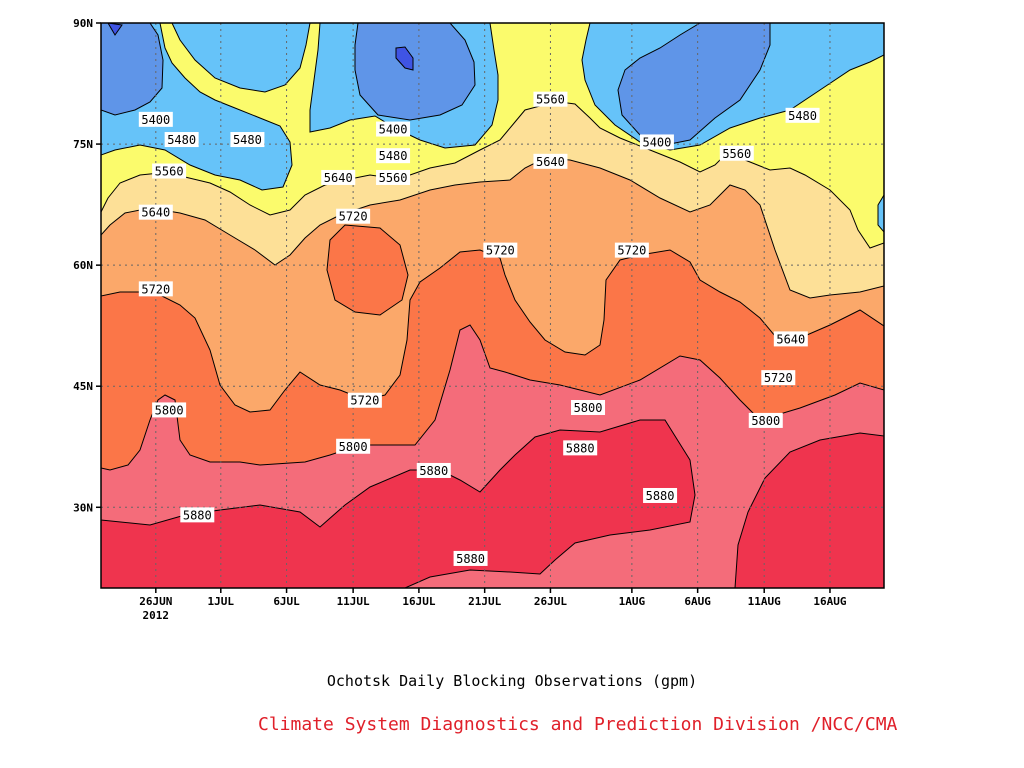 The height and width of the screenshot is (768, 1024). Describe the element at coordinates (83, 386) in the screenshot. I see `y-tick-label: 45N` at that location.